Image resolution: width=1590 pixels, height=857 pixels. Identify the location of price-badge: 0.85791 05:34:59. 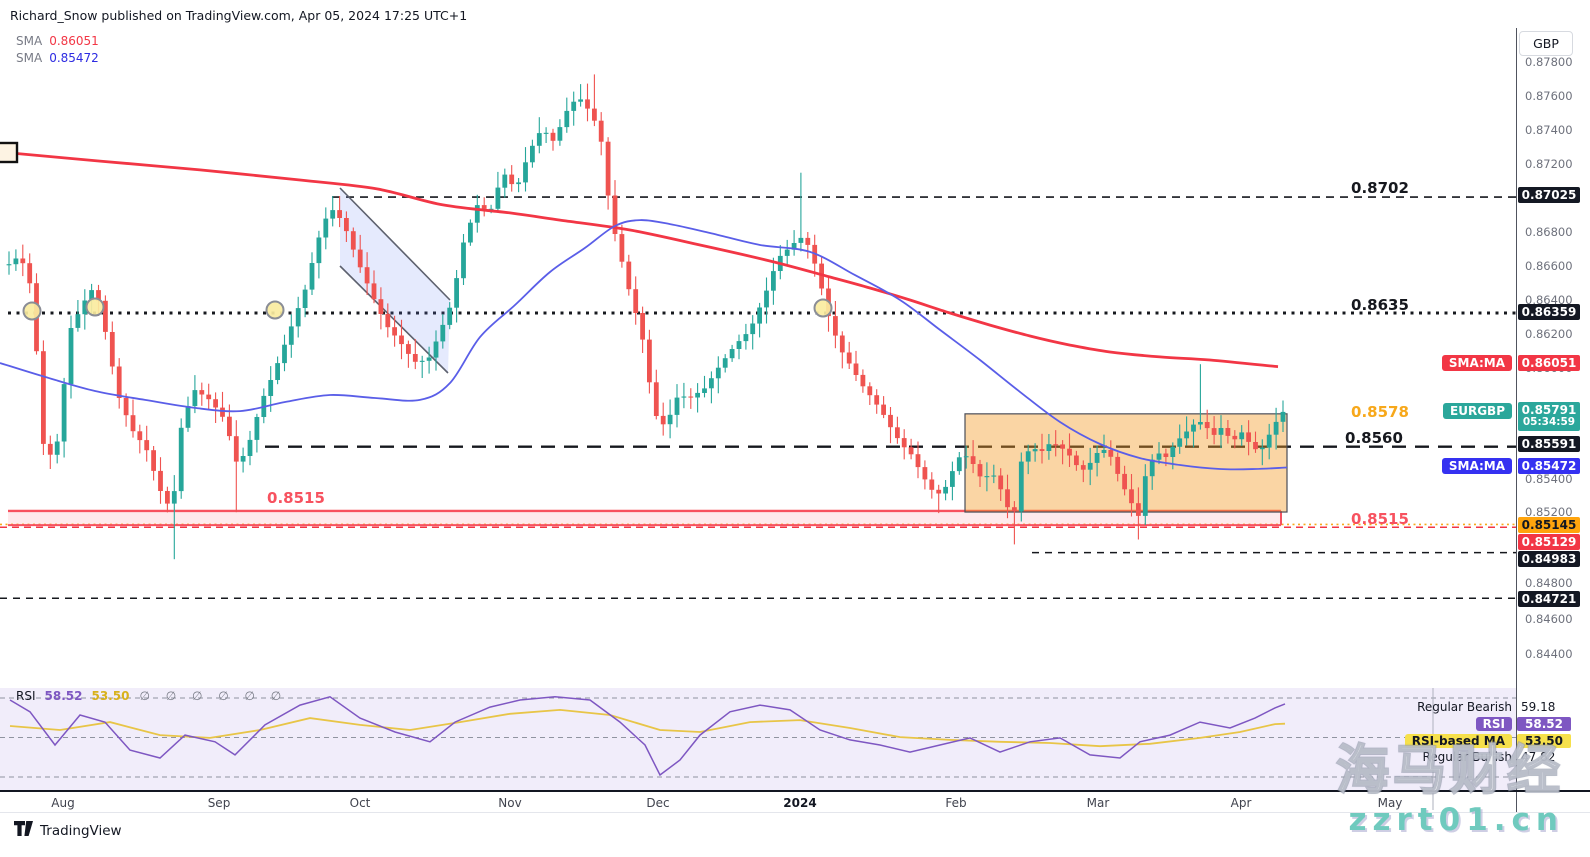
(1549, 416).